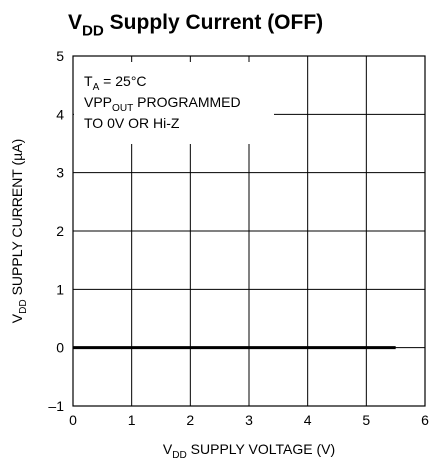  I want to click on text-run: Supply Current (OFF), so click(213, 22).